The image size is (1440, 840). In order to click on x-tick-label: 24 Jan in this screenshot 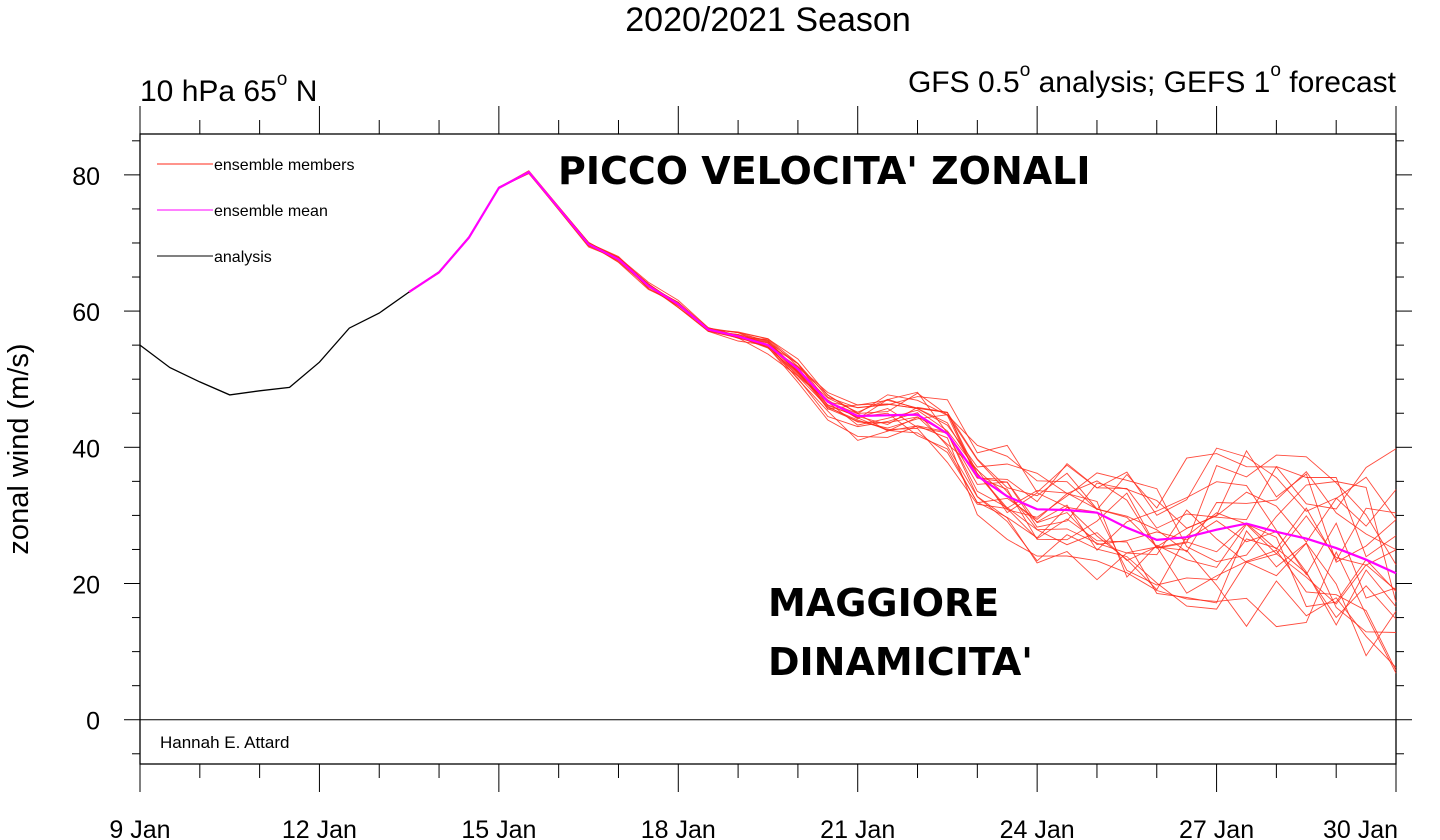, I will do `click(1037, 828)`.